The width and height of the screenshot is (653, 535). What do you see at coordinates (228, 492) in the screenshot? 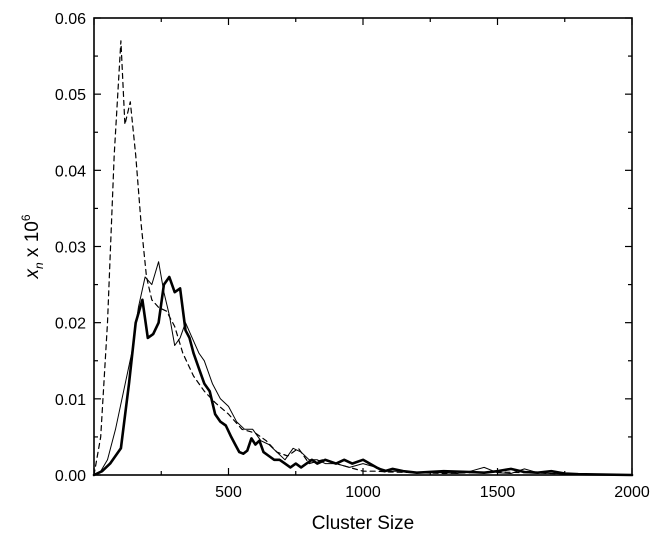
I see `x-tick-label: 500` at bounding box center [228, 492].